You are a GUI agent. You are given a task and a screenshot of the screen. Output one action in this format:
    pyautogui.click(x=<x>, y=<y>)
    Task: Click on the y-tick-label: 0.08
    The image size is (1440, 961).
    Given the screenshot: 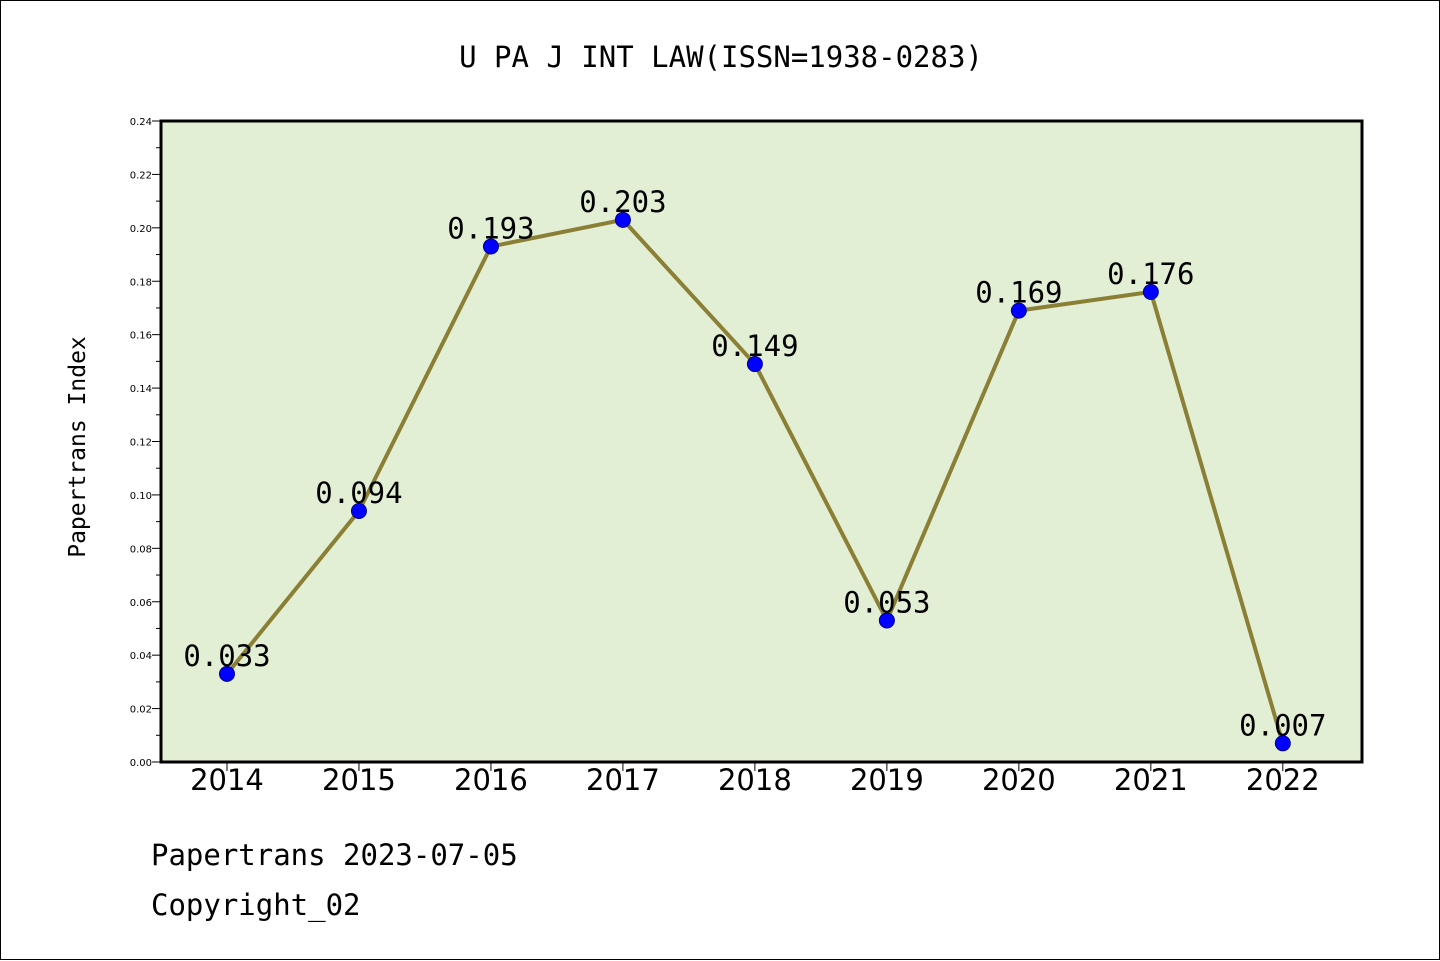 What is the action you would take?
    pyautogui.click(x=141, y=549)
    